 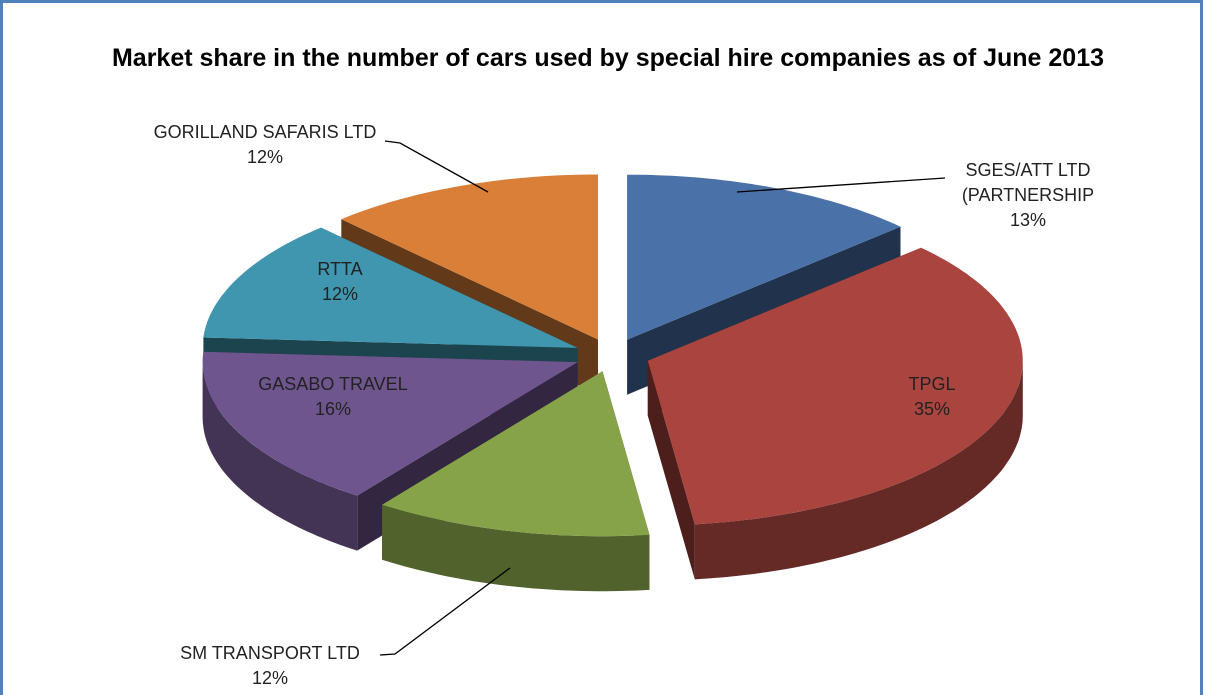 I want to click on slice-label: RTTA 12%, so click(x=340, y=282).